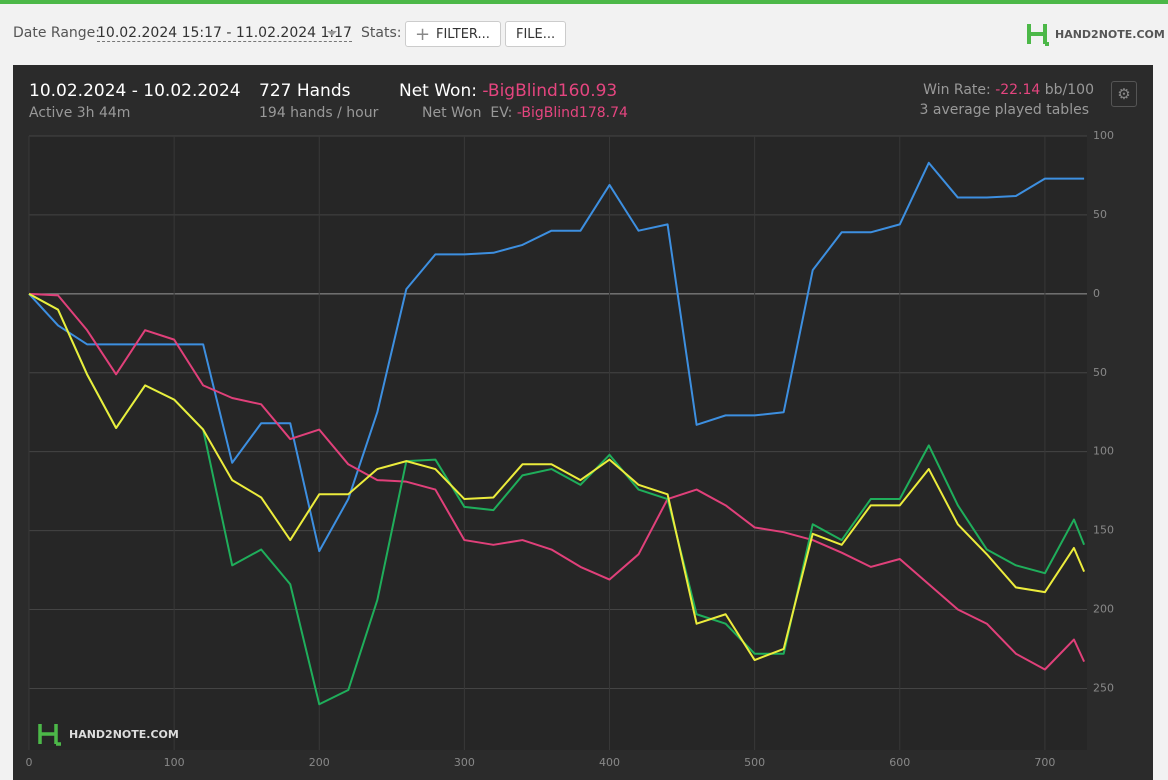  I want to click on active-time: Active 3h 44m, so click(80, 113).